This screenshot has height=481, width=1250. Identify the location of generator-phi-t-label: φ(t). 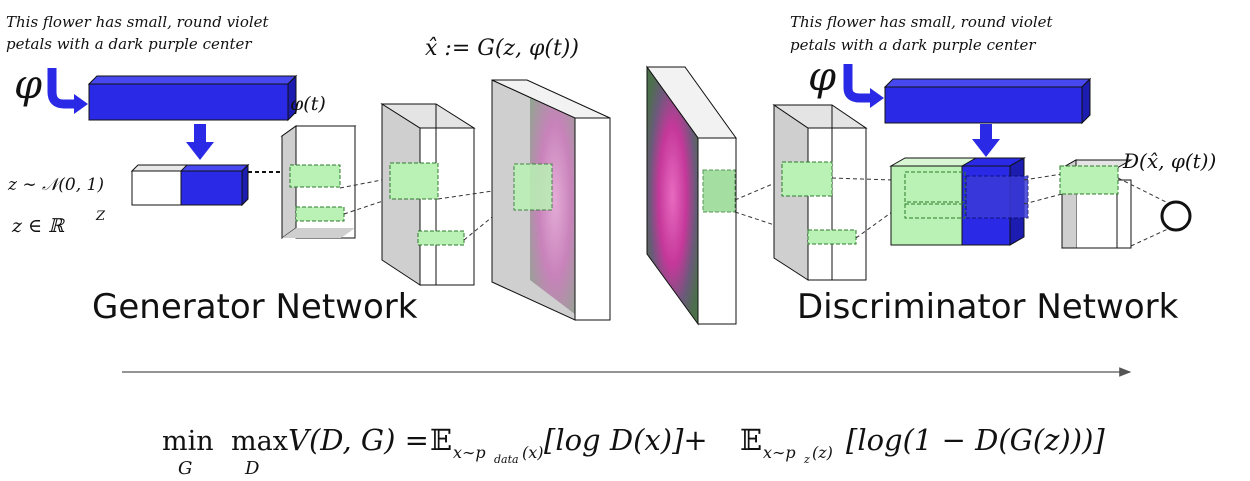
(308, 104).